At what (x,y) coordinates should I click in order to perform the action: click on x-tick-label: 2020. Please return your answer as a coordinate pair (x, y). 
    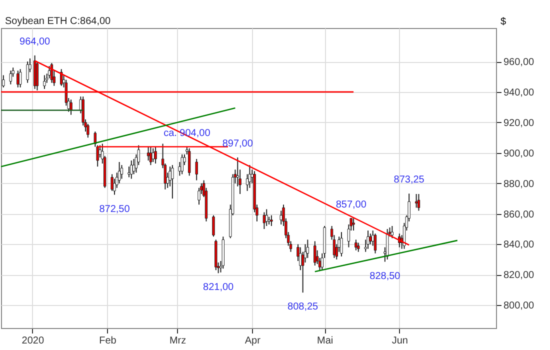
    Looking at the image, I should click on (33, 341).